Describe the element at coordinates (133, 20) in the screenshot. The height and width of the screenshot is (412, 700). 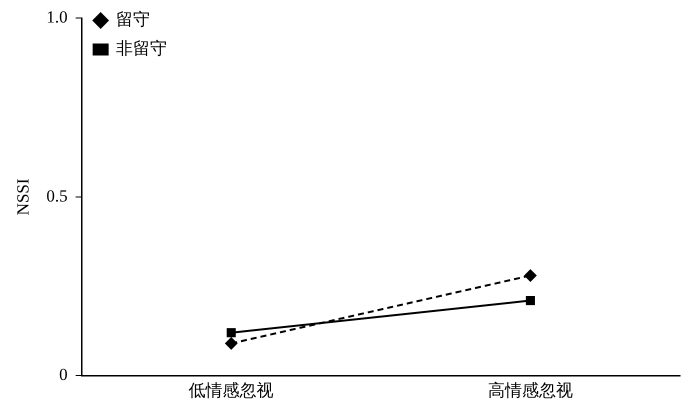
I see `legend-label: 留守` at that location.